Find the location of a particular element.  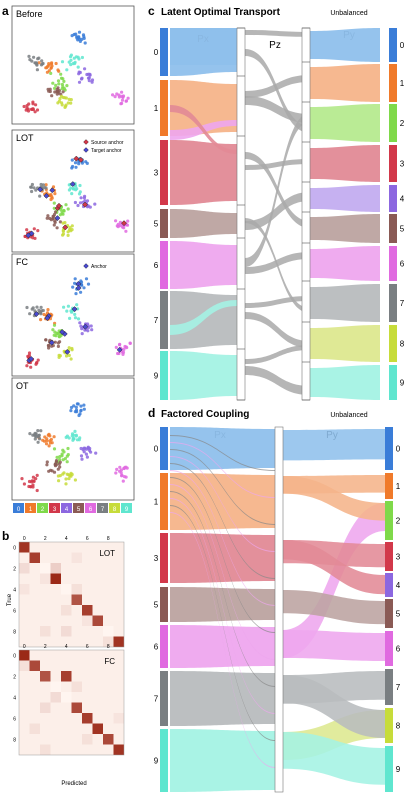

digit-swatch is located at coordinates (78, 508).